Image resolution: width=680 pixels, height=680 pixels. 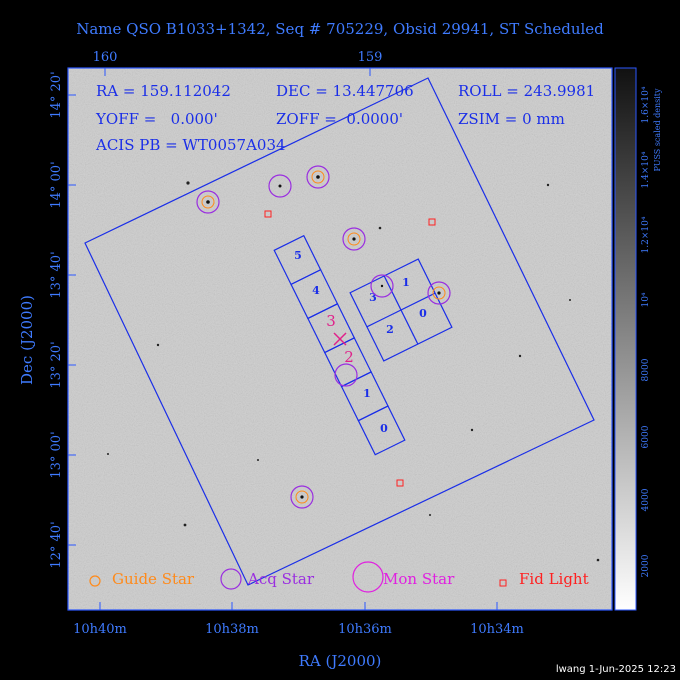 I want to click on aimpoint, so click(x=340, y=339).